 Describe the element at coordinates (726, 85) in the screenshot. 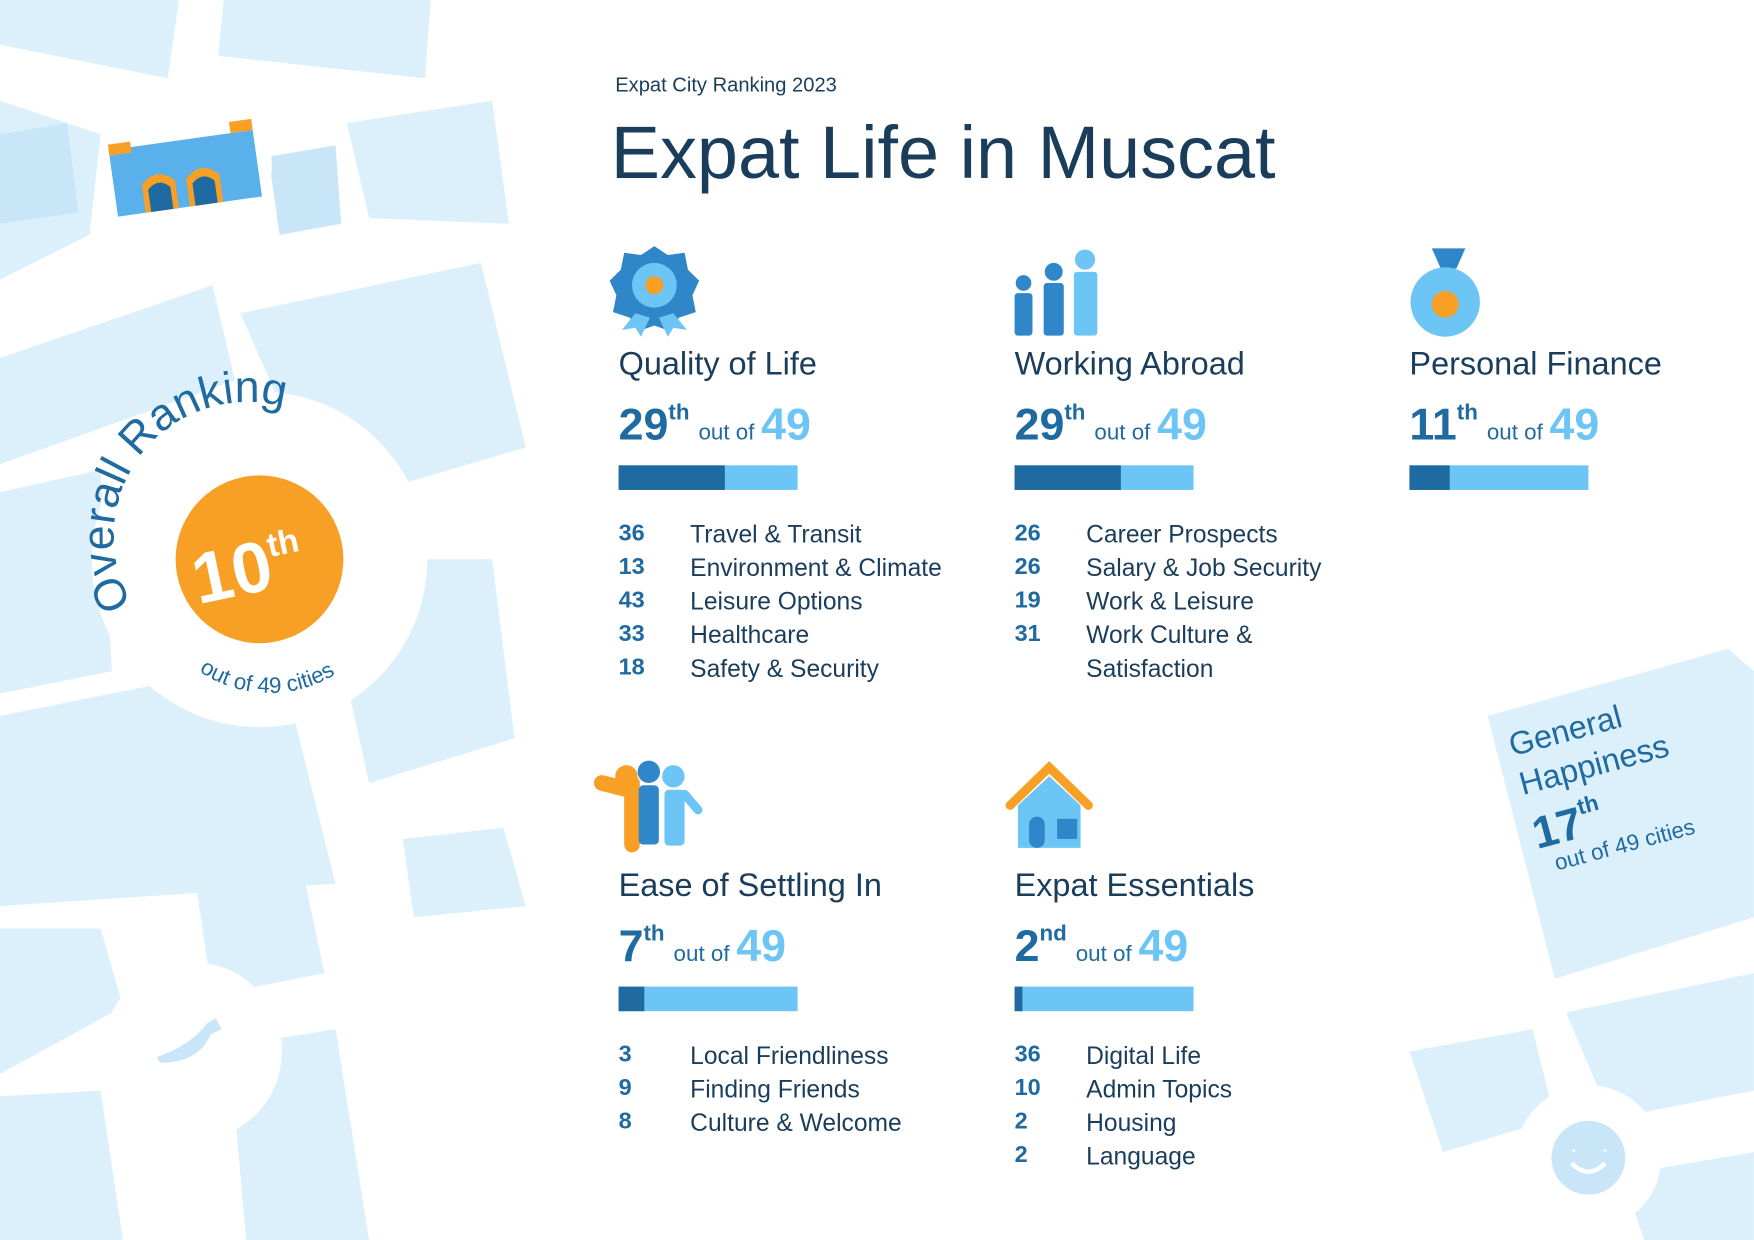

I see `subtitle: Expat City Ranking 2023` at that location.